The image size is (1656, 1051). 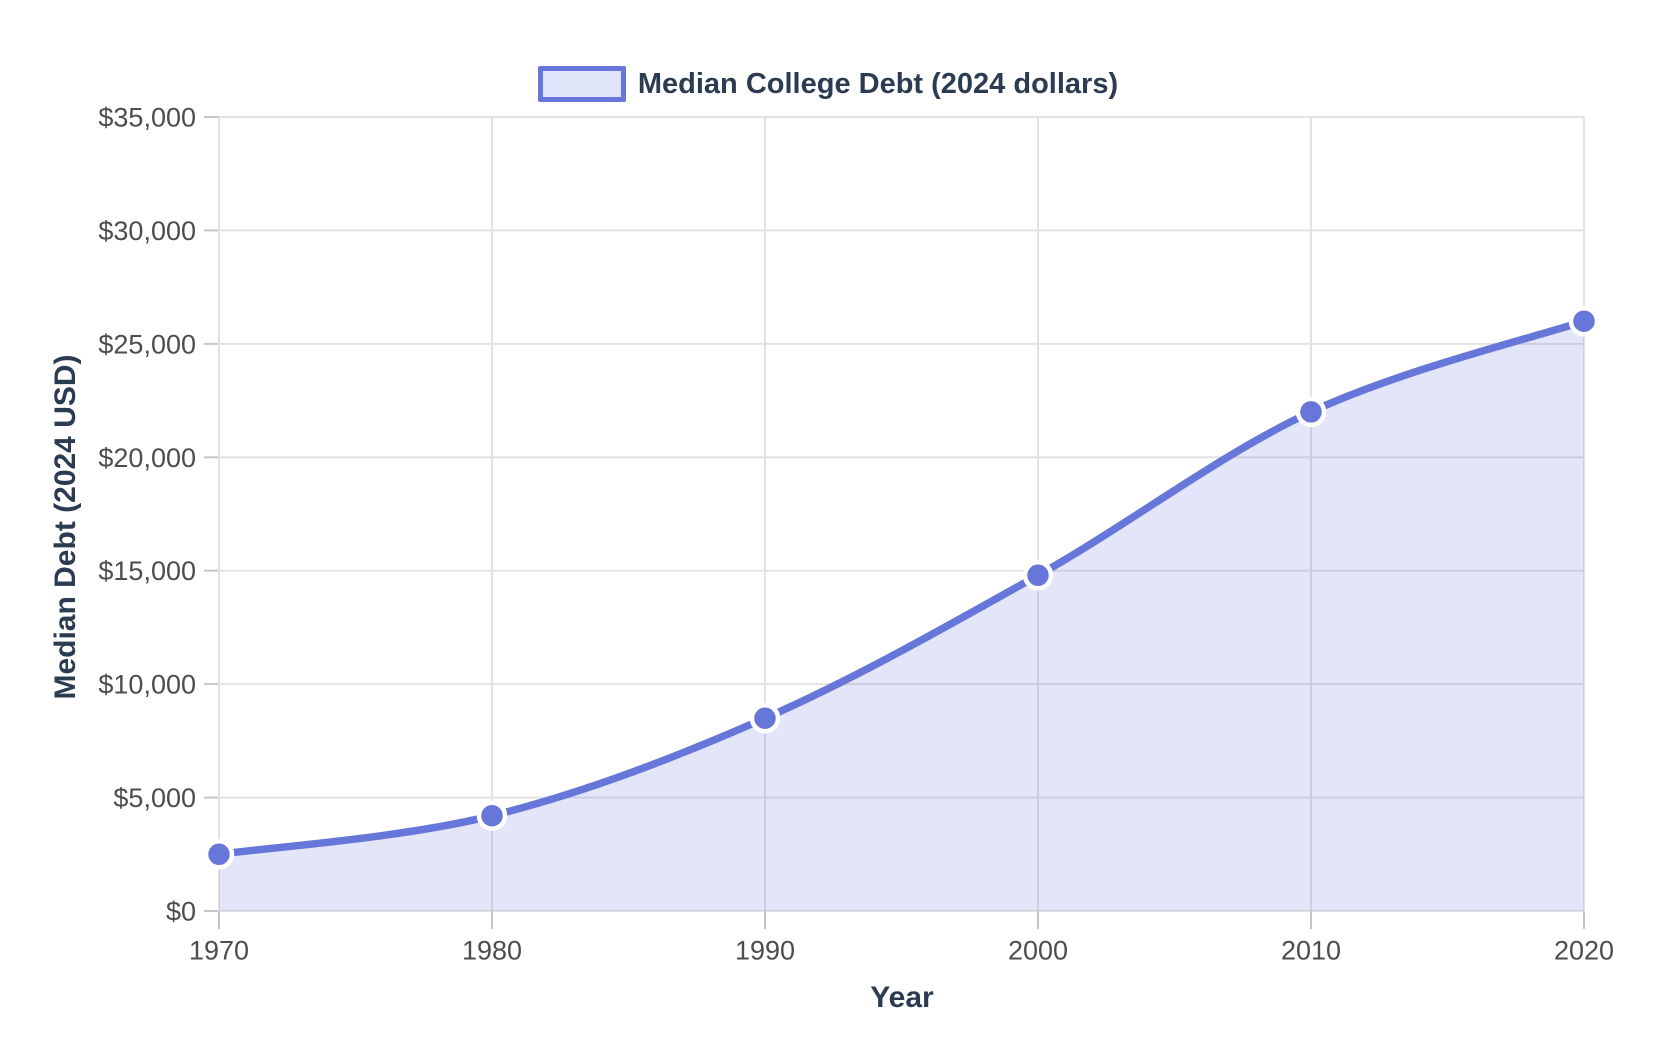 What do you see at coordinates (581, 84) in the screenshot?
I see `legend-swatch-icon` at bounding box center [581, 84].